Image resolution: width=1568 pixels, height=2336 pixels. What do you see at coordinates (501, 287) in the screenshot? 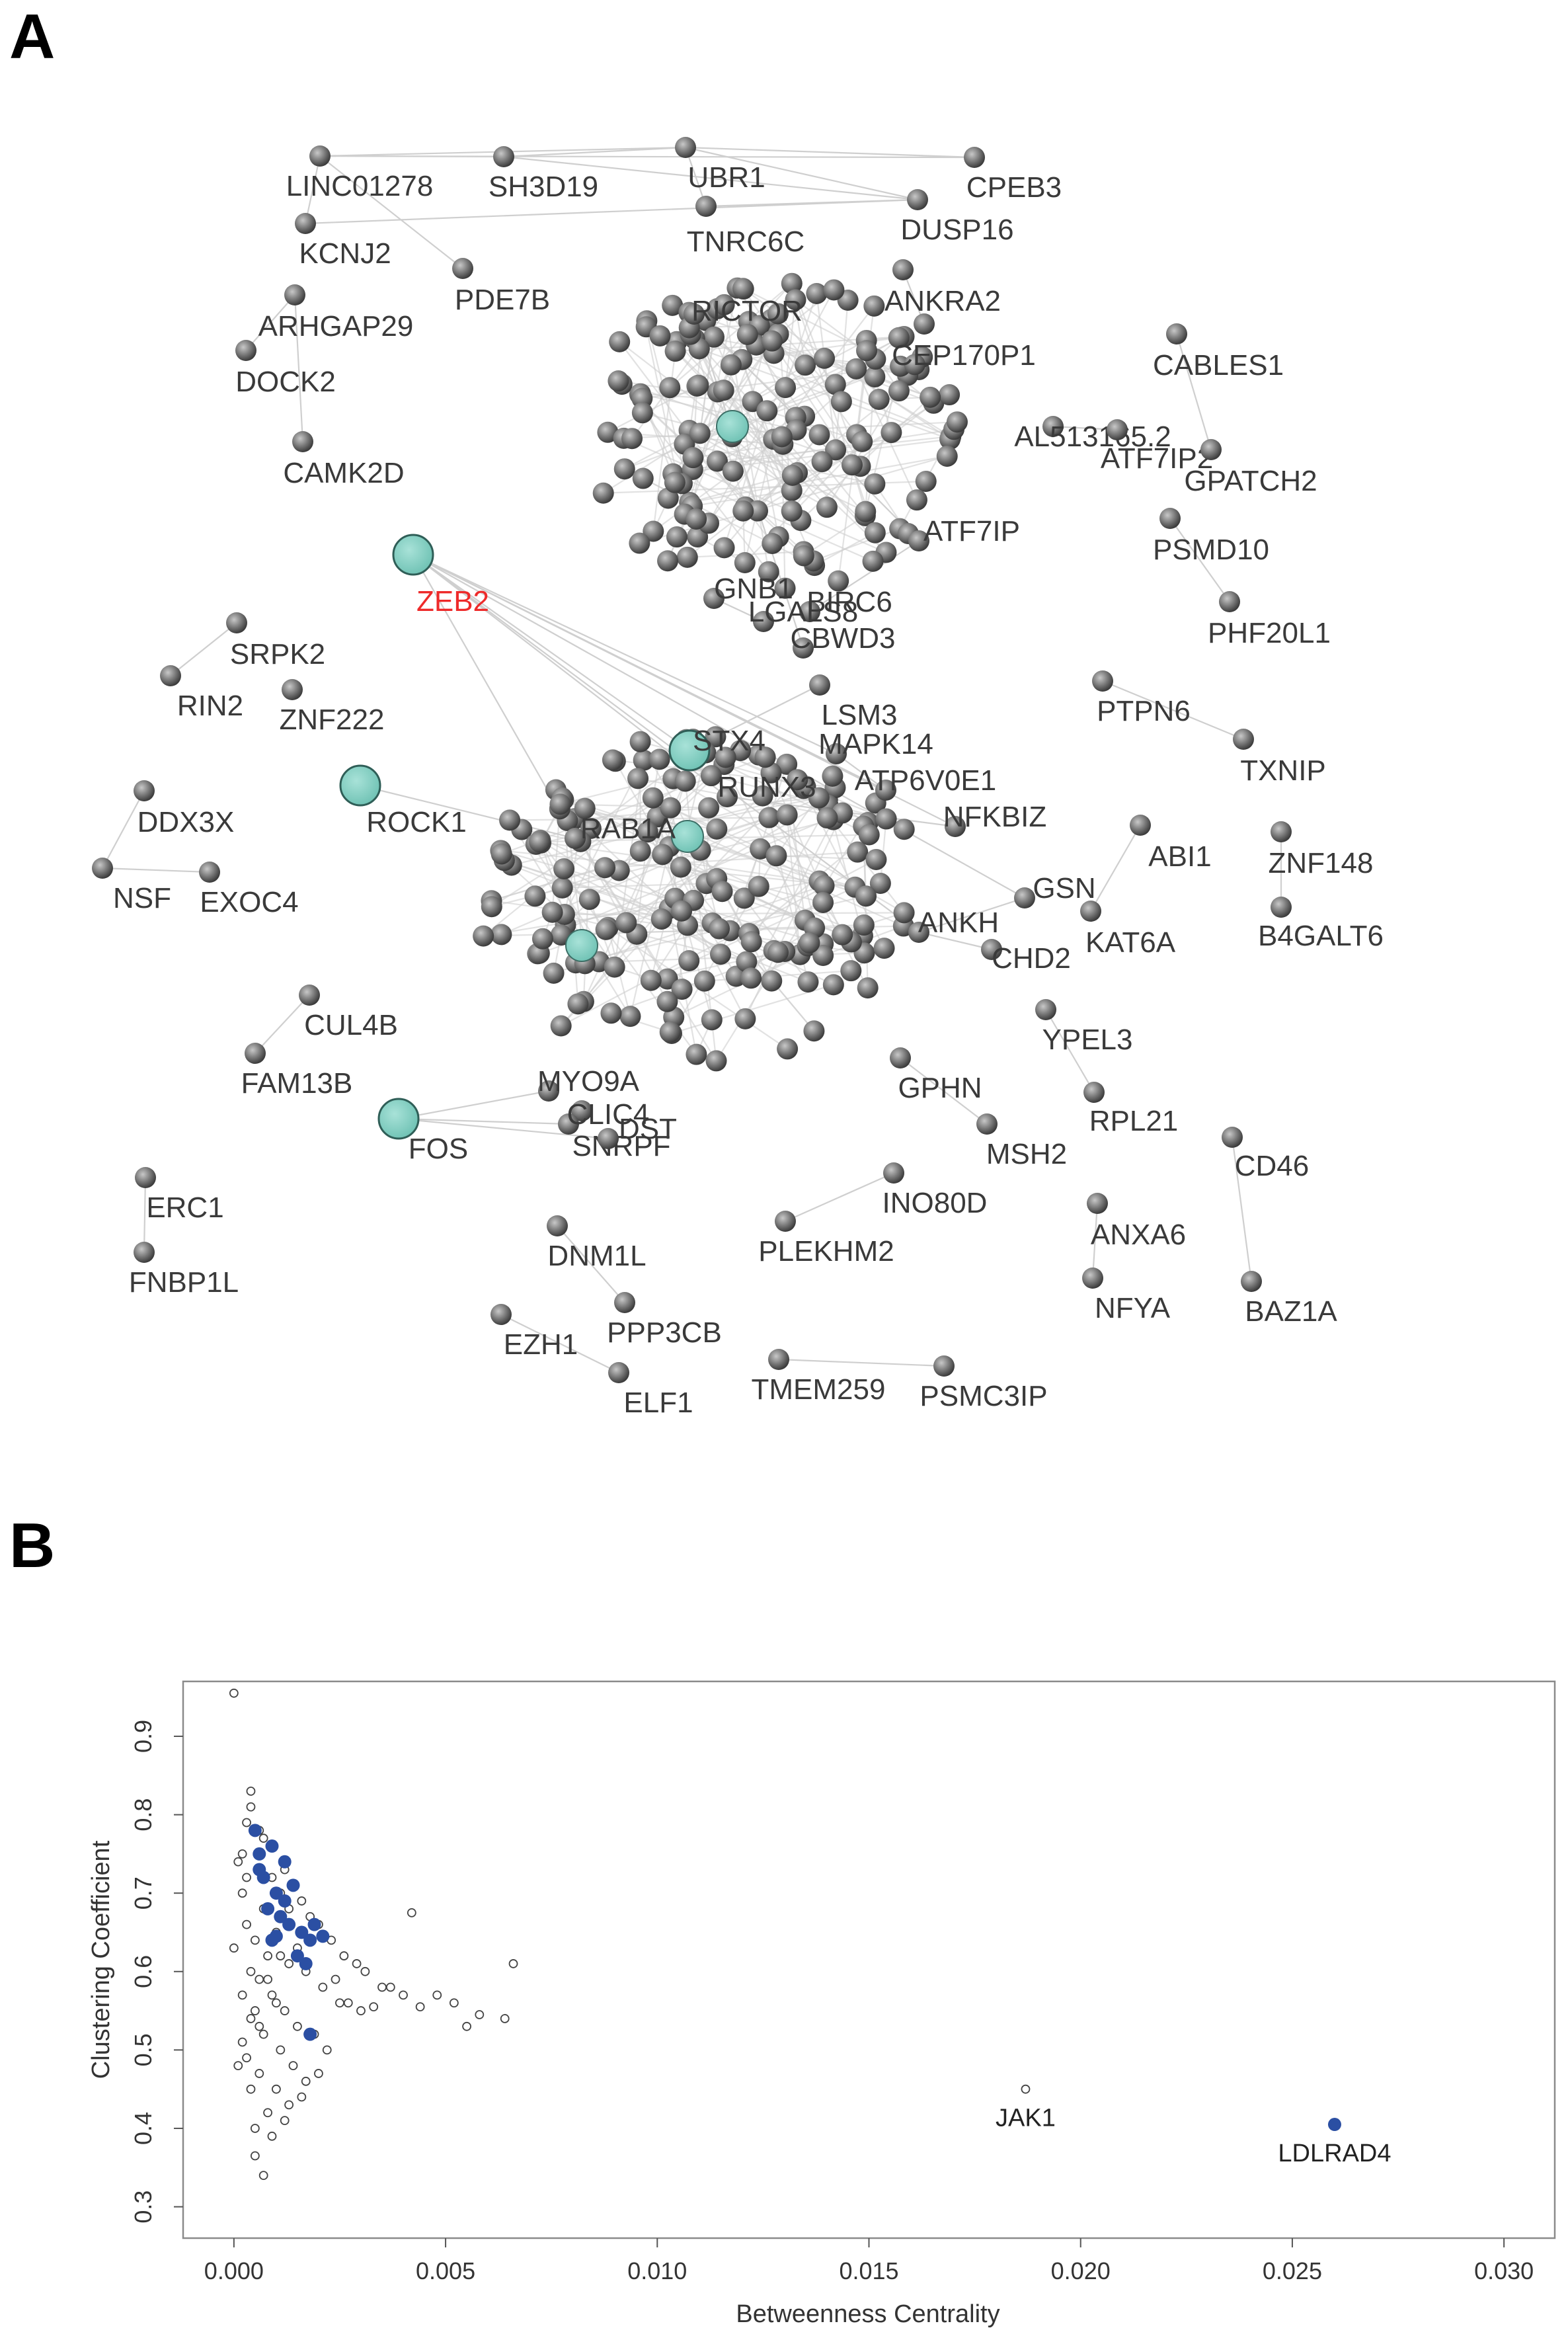
I see `node-pde7b: PDE7B` at bounding box center [501, 287].